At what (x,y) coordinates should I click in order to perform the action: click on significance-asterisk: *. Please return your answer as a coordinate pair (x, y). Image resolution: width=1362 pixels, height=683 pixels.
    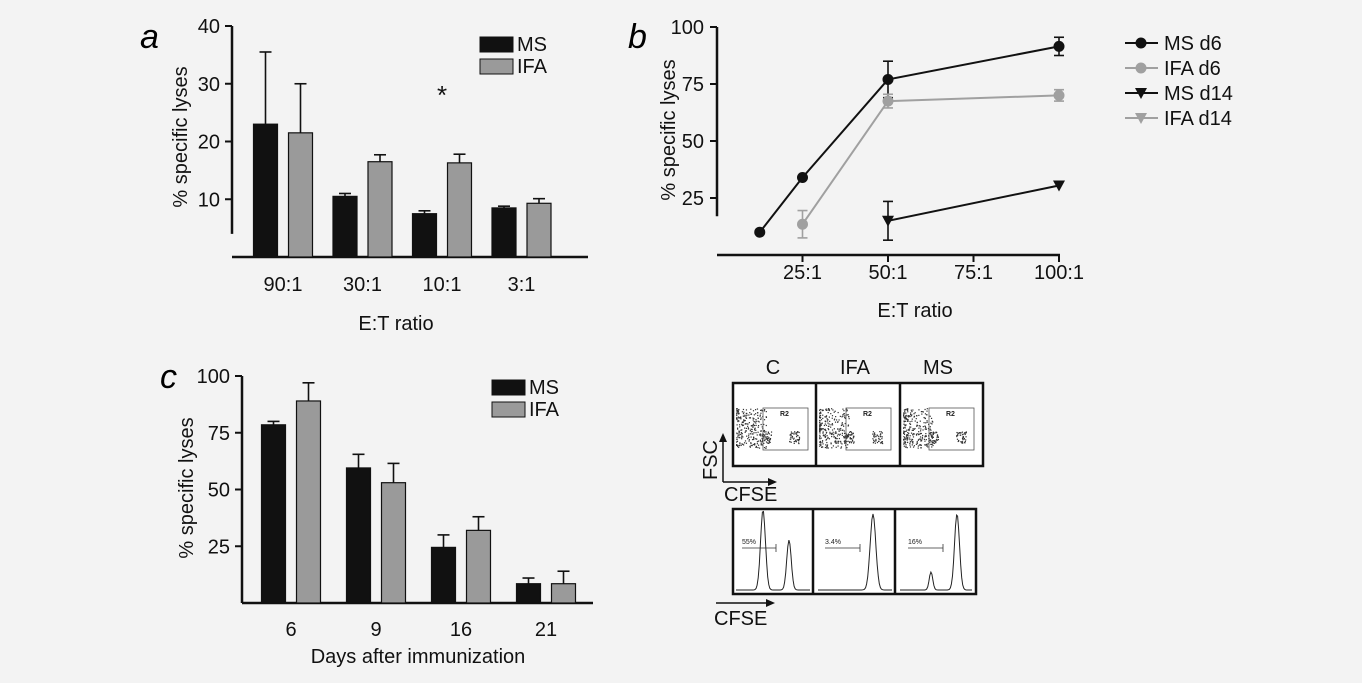
    Looking at the image, I should click on (442, 95).